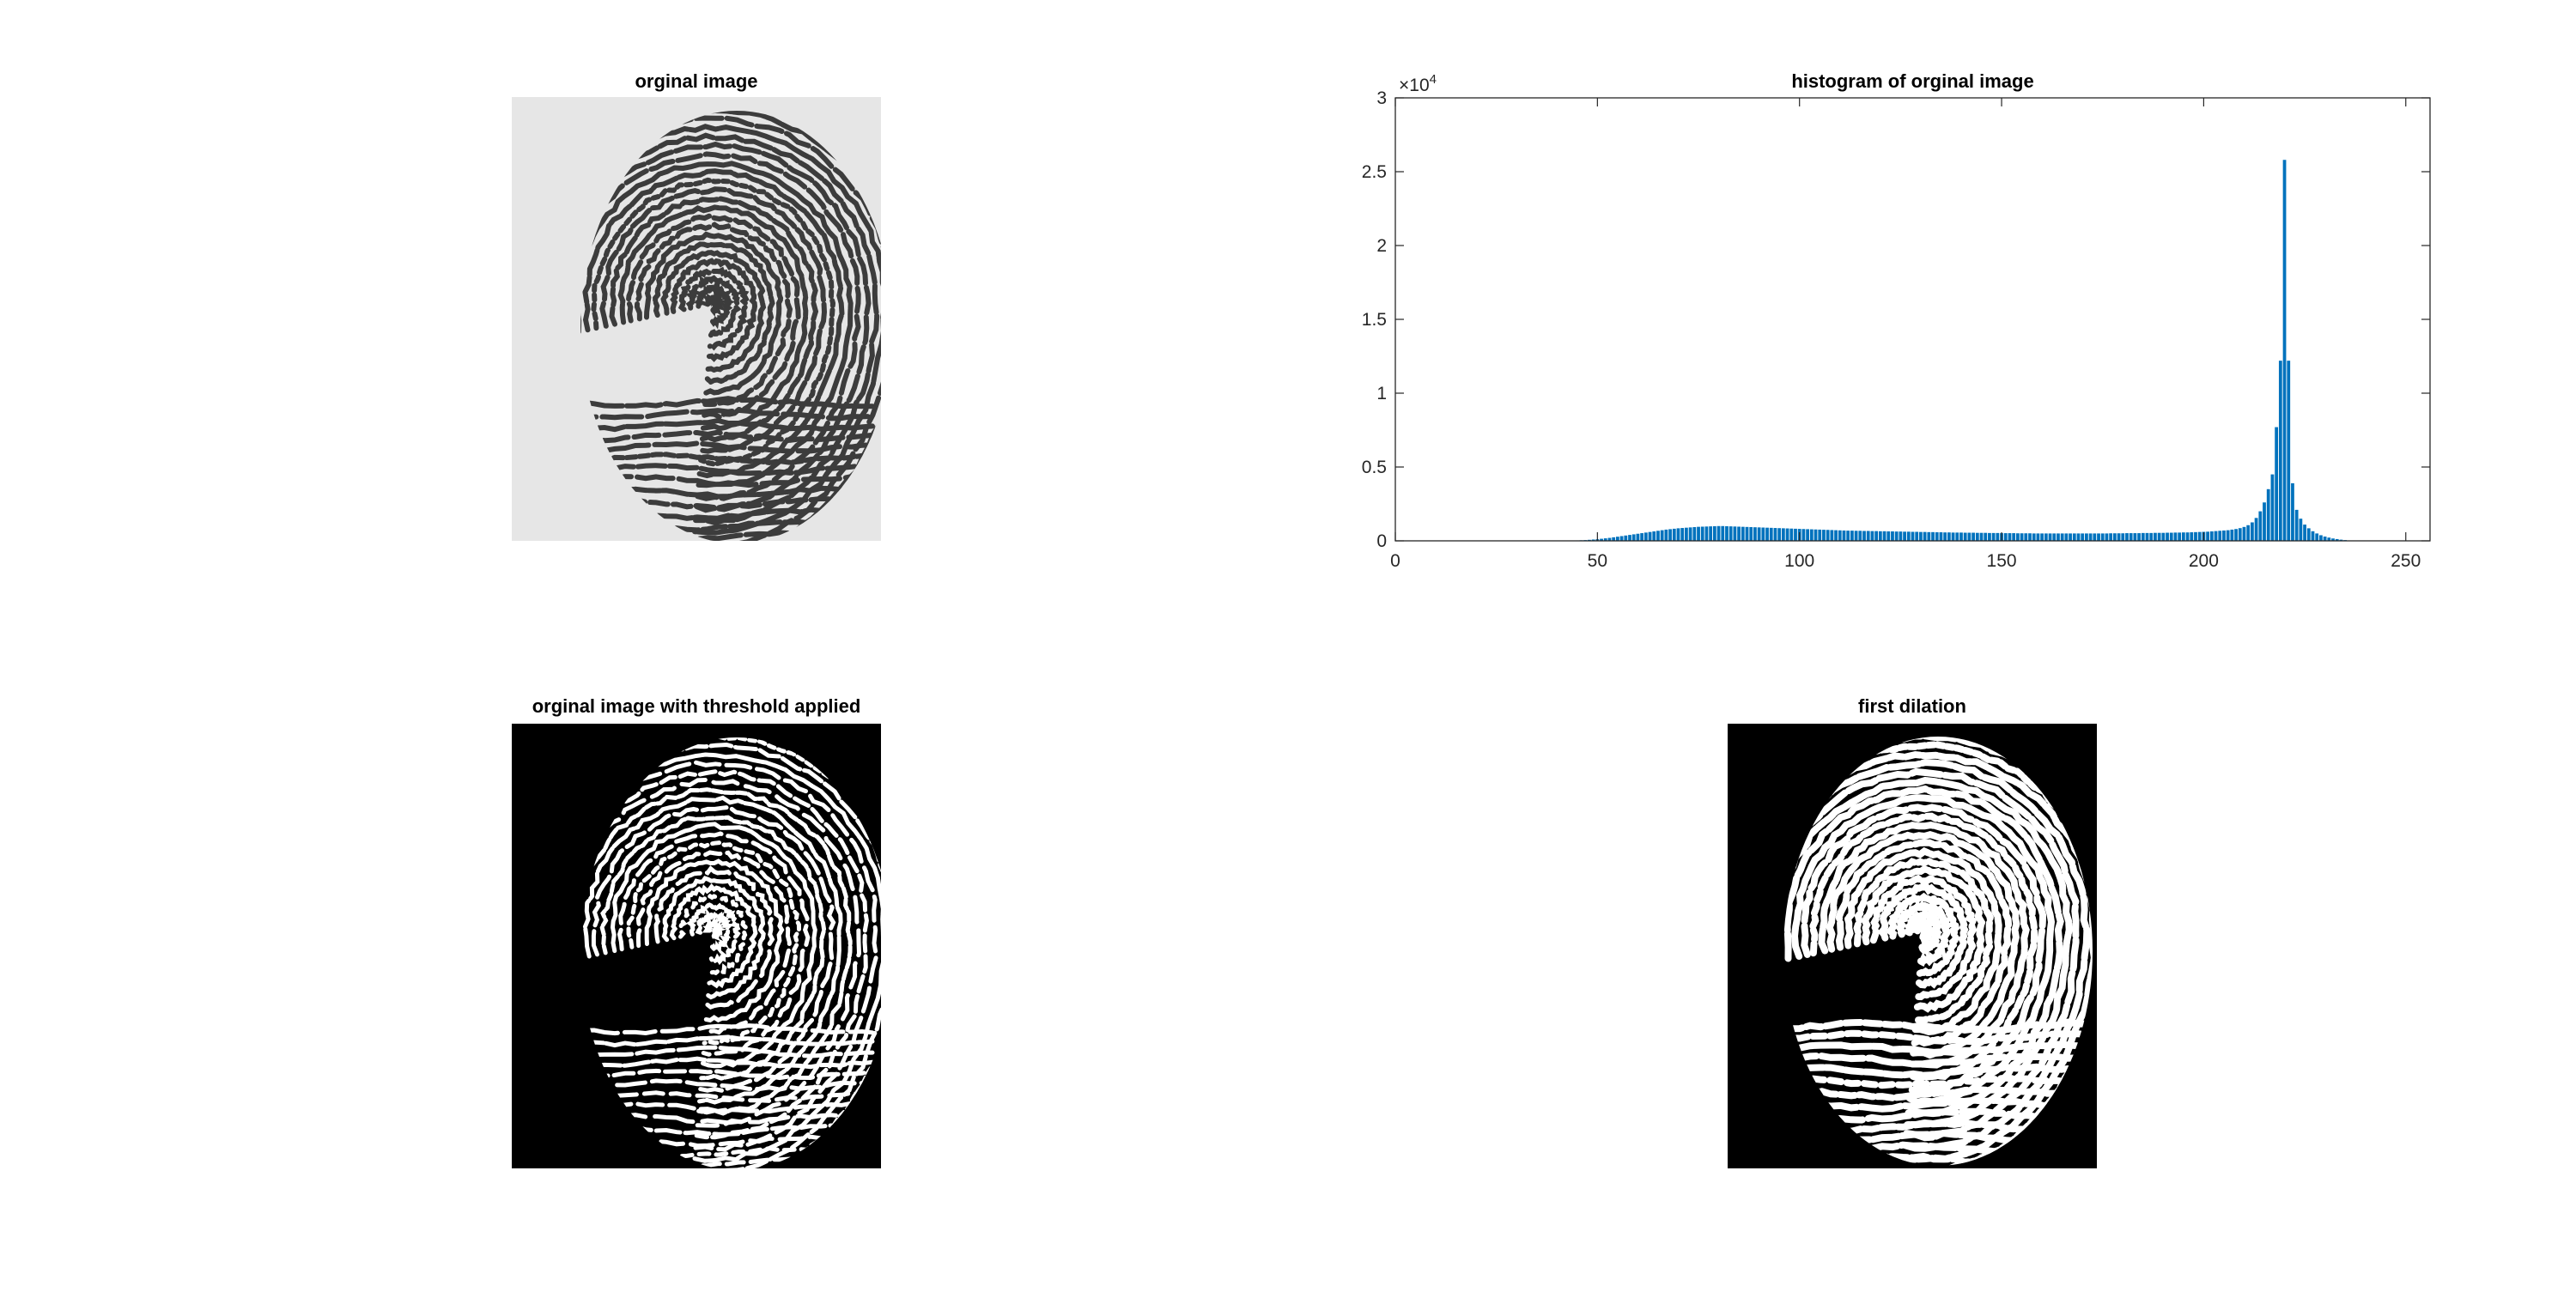 The width and height of the screenshot is (2576, 1292). I want to click on histogram-bars, so click(1961, 350).